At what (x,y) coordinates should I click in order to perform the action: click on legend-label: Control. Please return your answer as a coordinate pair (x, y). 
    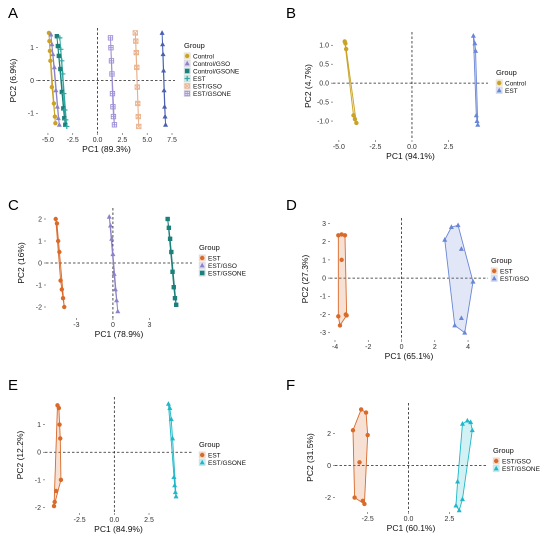
    Looking at the image, I should click on (516, 83).